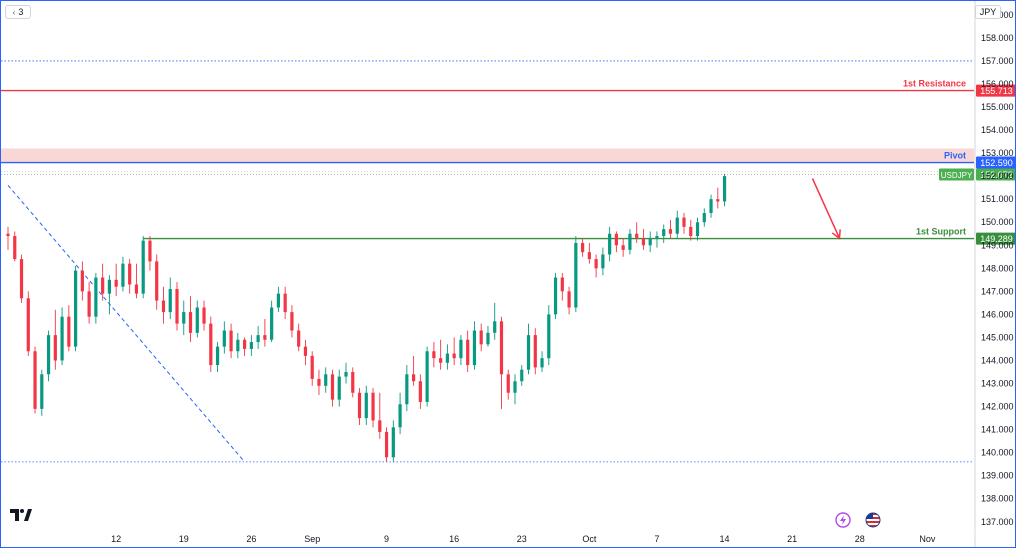 The image size is (1016, 548). I want to click on symbol-badge, so click(956, 174).